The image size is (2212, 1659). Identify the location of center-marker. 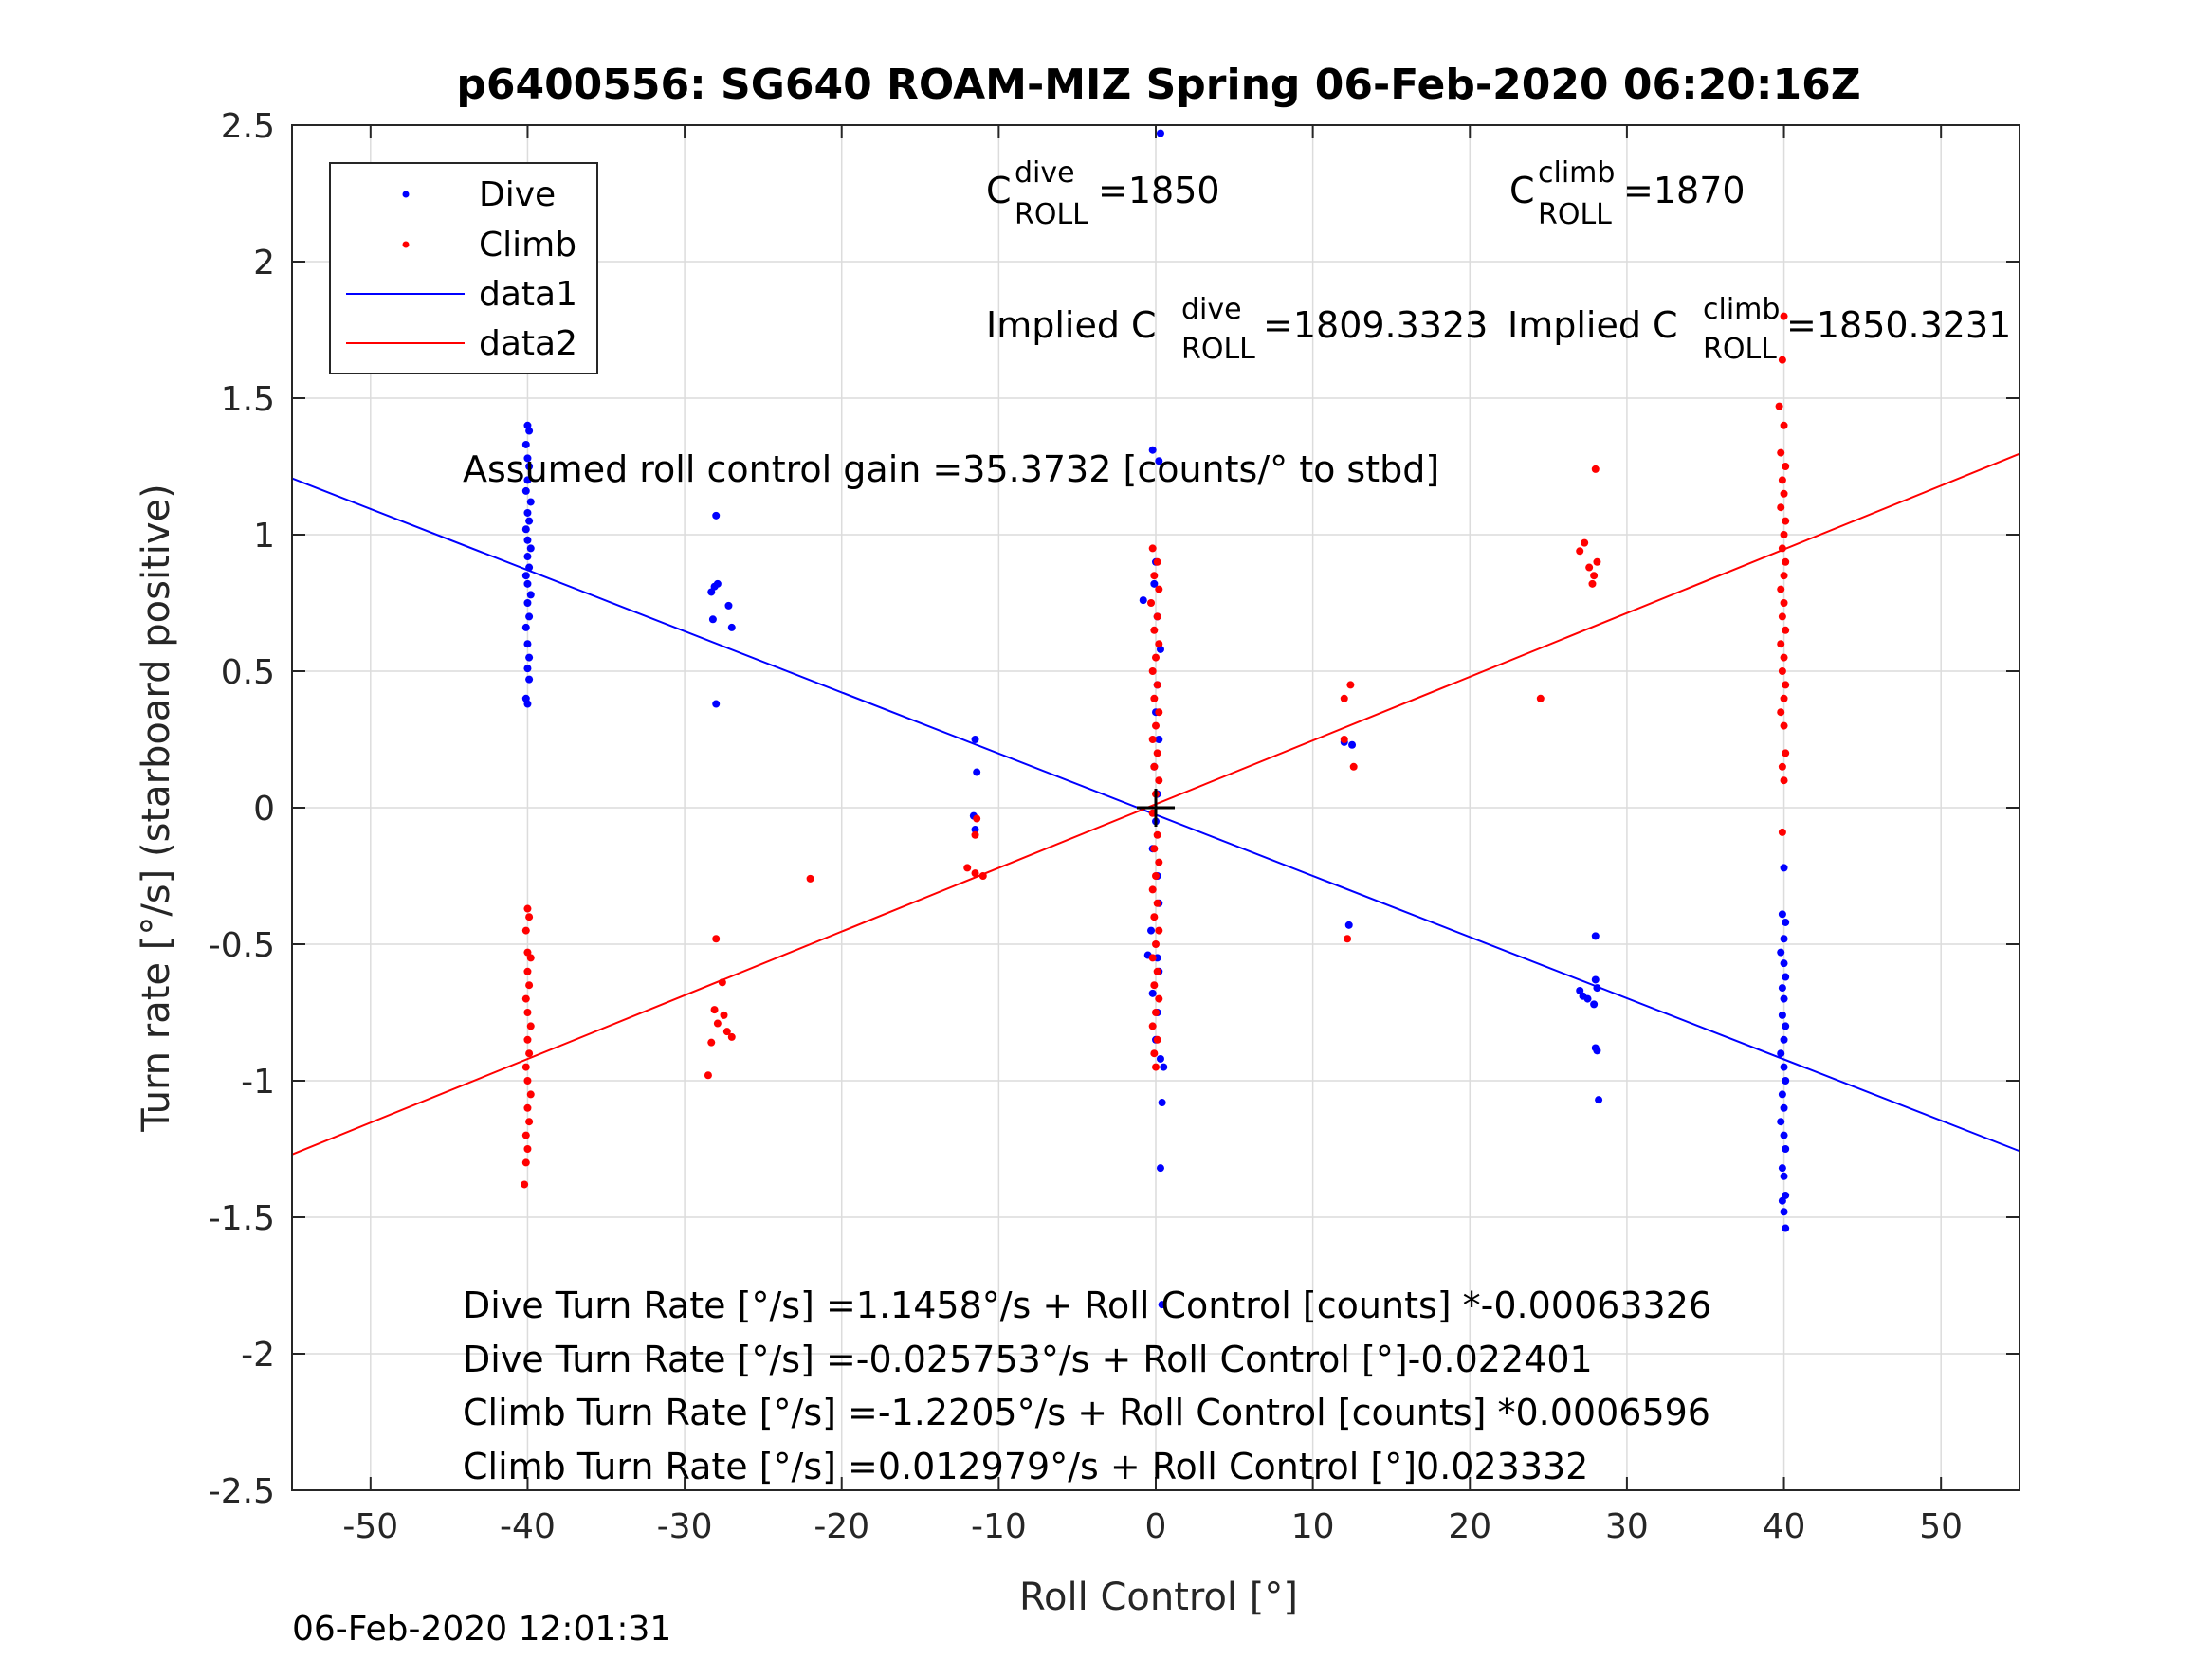
(1156, 808).